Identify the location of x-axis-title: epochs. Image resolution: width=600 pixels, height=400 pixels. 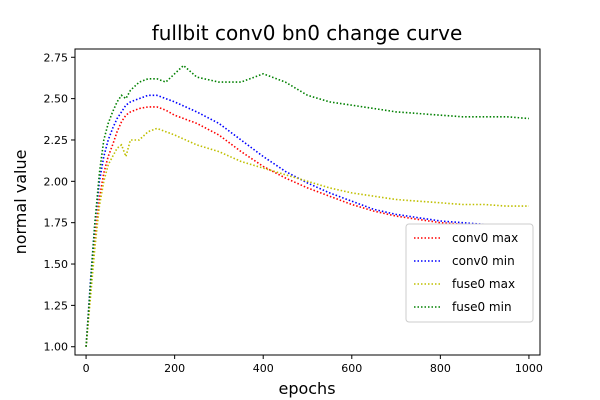
(306, 388).